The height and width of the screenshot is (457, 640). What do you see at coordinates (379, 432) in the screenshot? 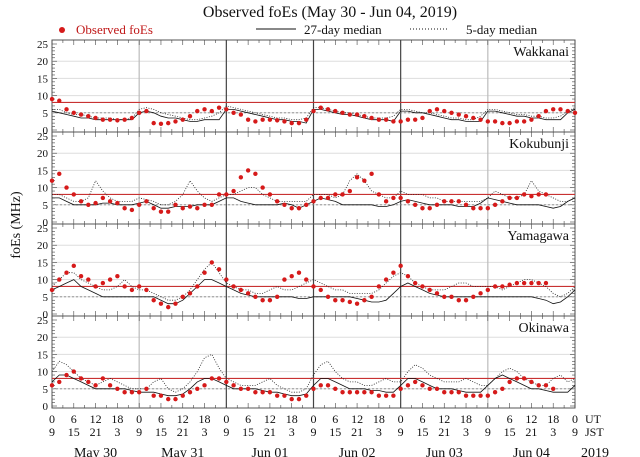
I see `x-tick-label-jst: 3` at bounding box center [379, 432].